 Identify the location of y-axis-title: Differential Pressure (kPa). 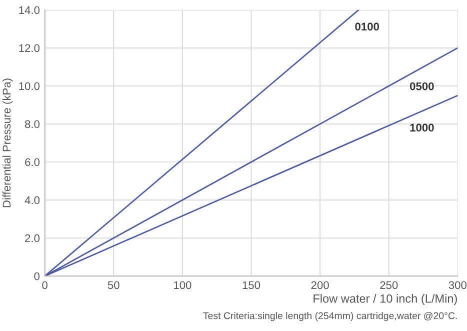
(7, 143).